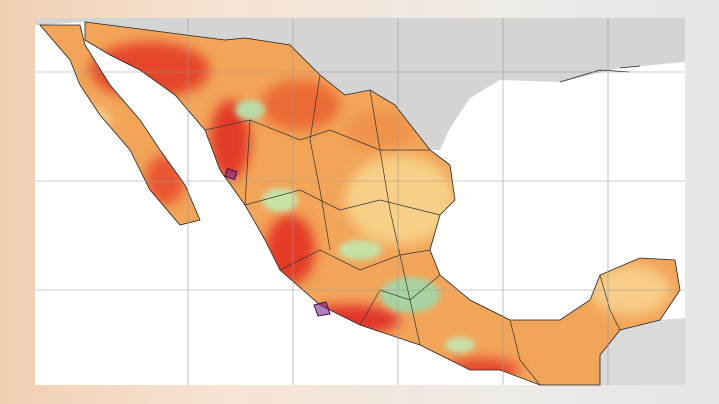 The width and height of the screenshot is (719, 404). I want to click on baja-outline, so click(120, 125).